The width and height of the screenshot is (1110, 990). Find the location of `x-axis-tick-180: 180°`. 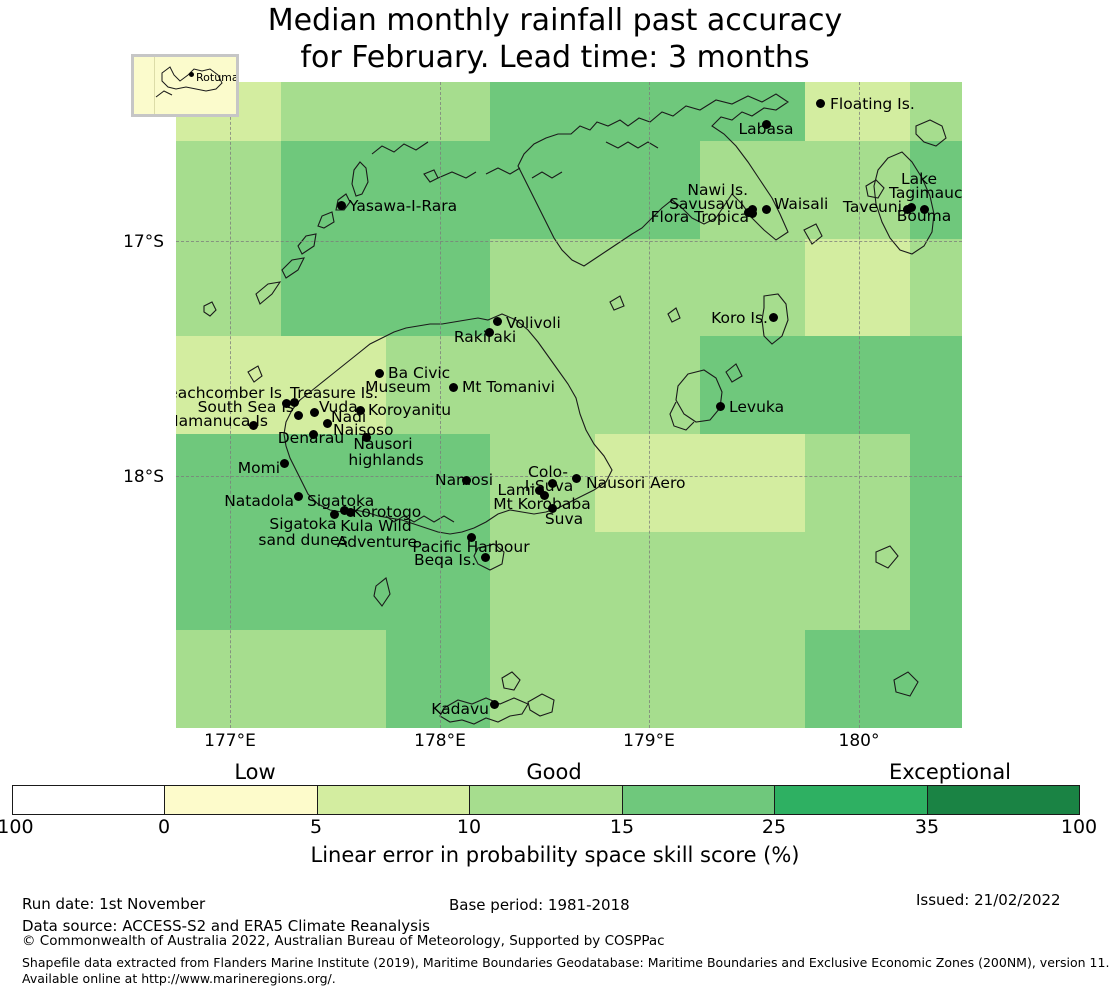

x-axis-tick-180: 180° is located at coordinates (859, 741).